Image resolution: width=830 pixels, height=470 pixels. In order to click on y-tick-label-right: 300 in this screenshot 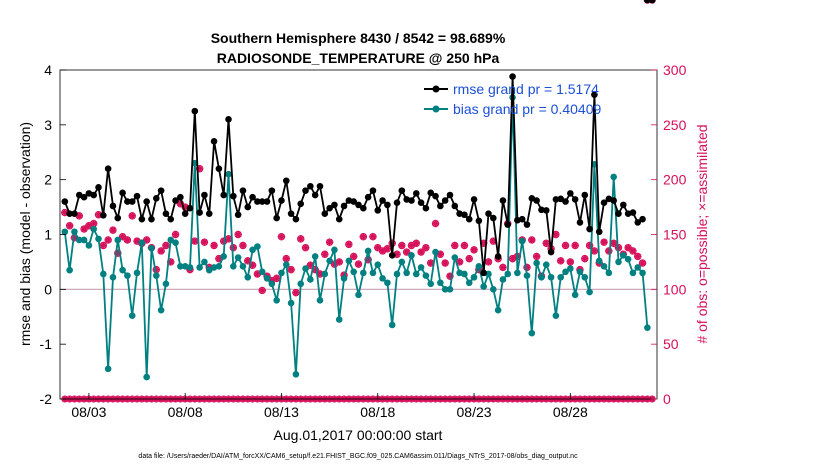, I will do `click(675, 70)`.